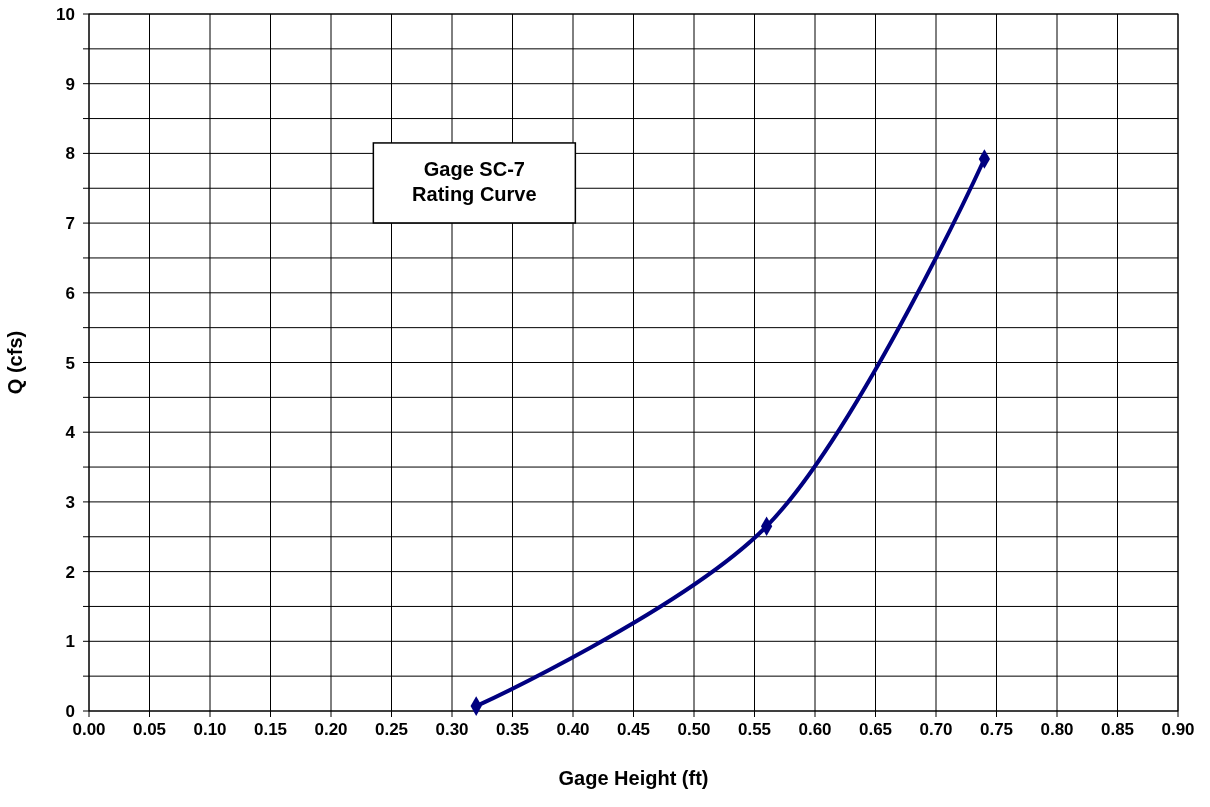 The height and width of the screenshot is (807, 1210). I want to click on x-tick-label: 0.65, so click(875, 729).